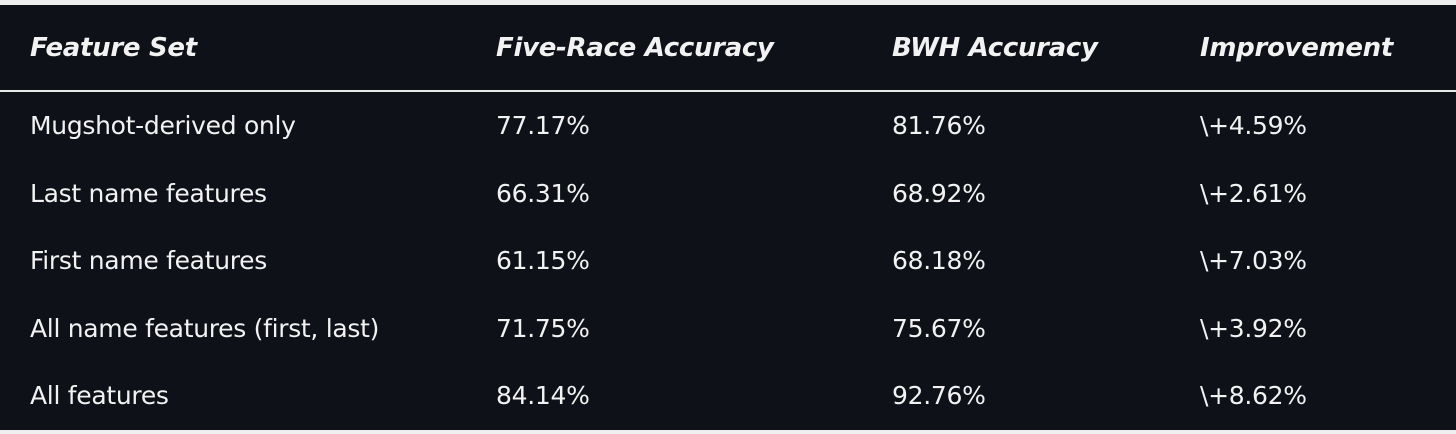 The width and height of the screenshot is (1456, 434). Describe the element at coordinates (1253, 126) in the screenshot. I see `table-cell: \+4.59%` at that location.